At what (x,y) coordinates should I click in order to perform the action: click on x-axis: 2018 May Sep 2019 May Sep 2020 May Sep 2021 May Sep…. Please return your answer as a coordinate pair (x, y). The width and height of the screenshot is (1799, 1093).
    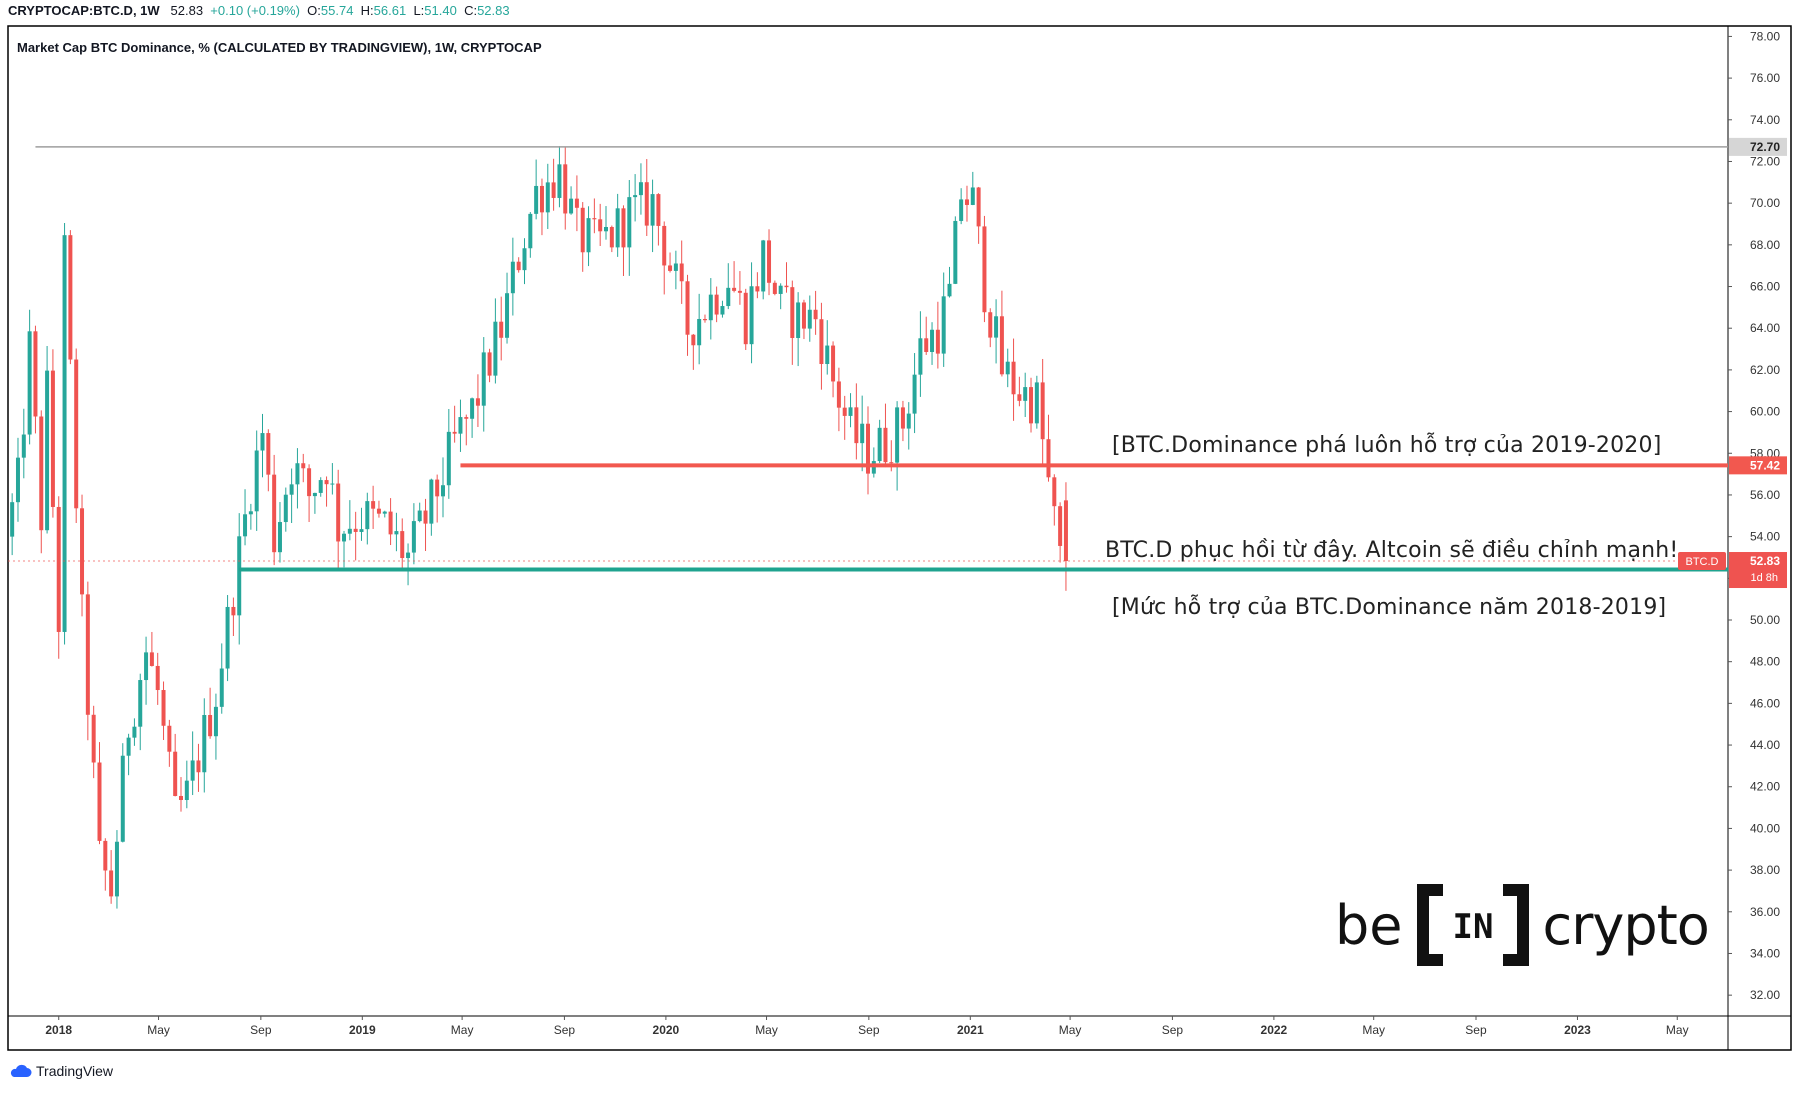
    Looking at the image, I should click on (867, 1026).